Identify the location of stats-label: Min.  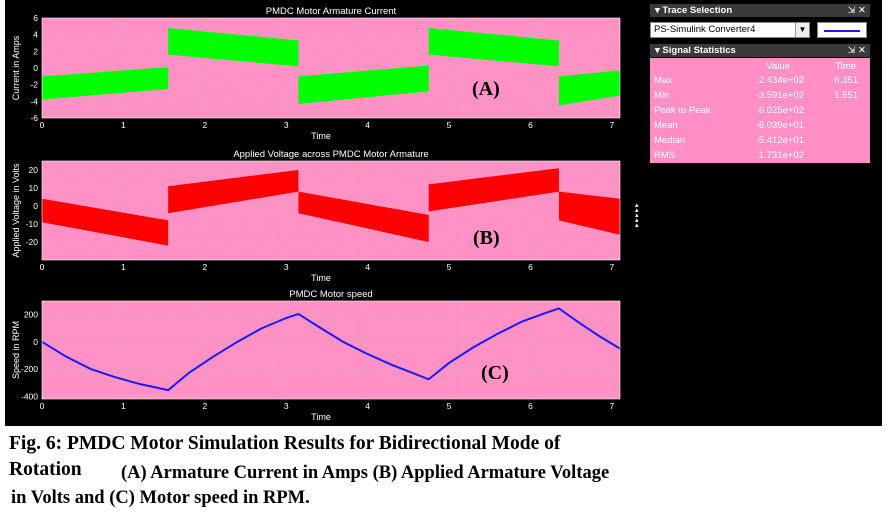
(662, 95).